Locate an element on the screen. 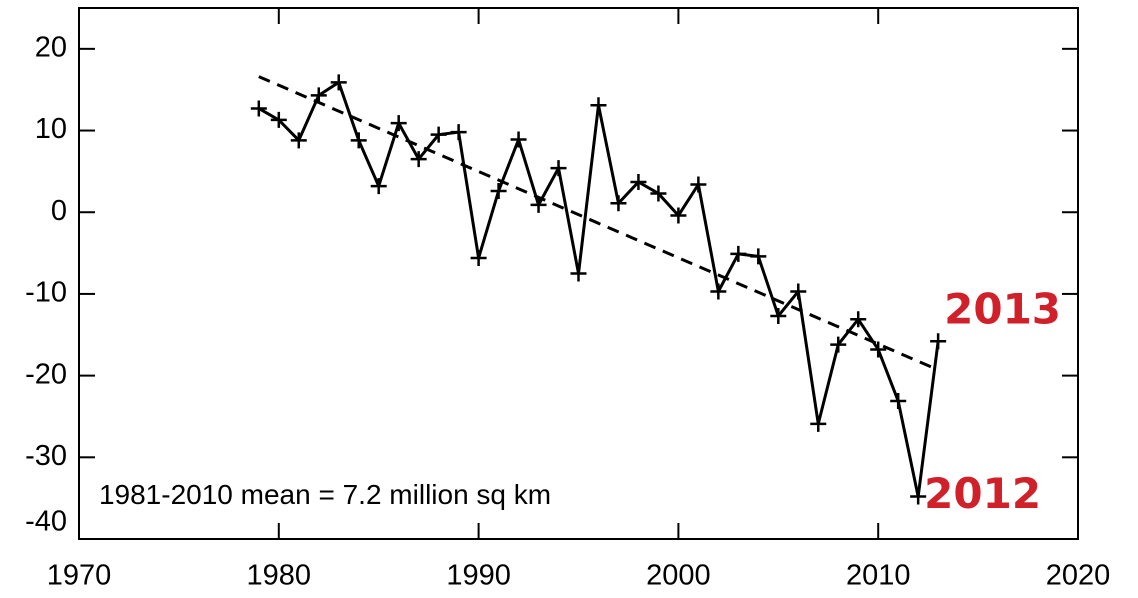 This screenshot has width=1138, height=598. x-tick-label: 1980 is located at coordinates (279, 576).